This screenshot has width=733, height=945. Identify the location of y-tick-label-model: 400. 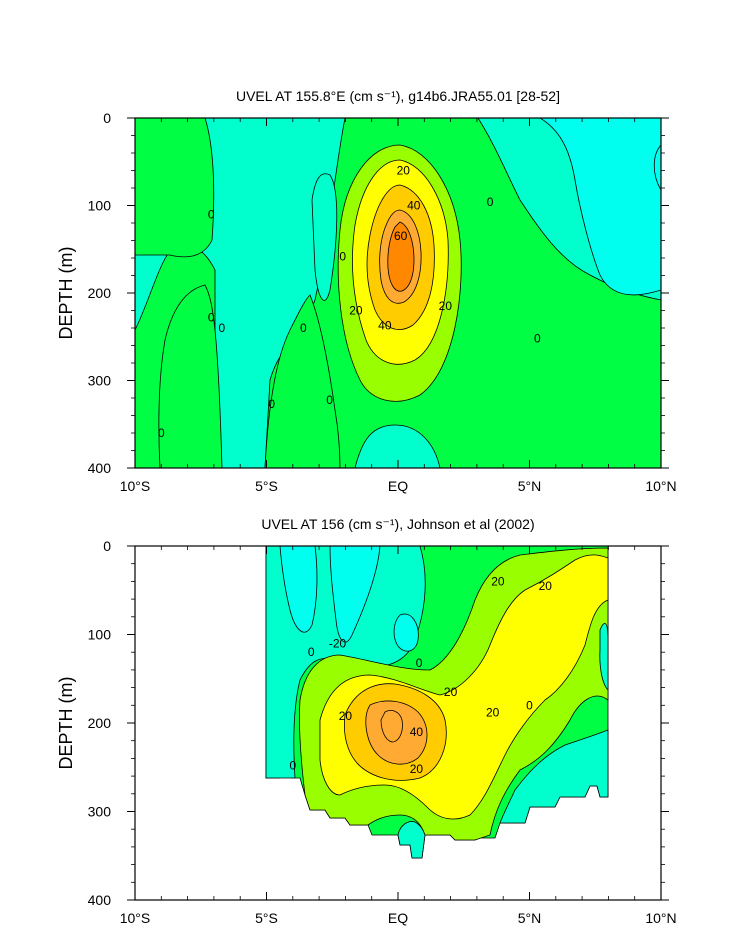
(100, 468).